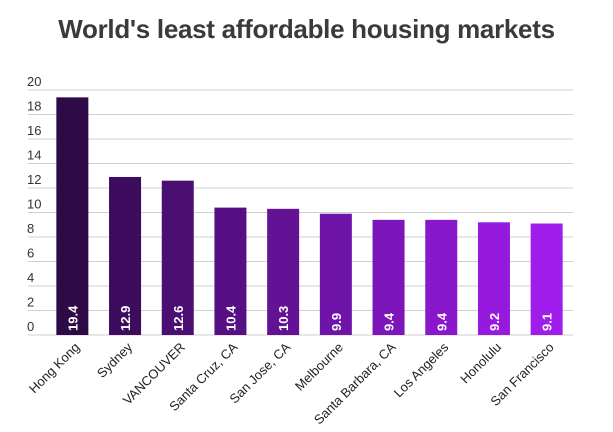 The width and height of the screenshot is (613, 432). What do you see at coordinates (230, 318) in the screenshot?
I see `data-label: 10.4` at bounding box center [230, 318].